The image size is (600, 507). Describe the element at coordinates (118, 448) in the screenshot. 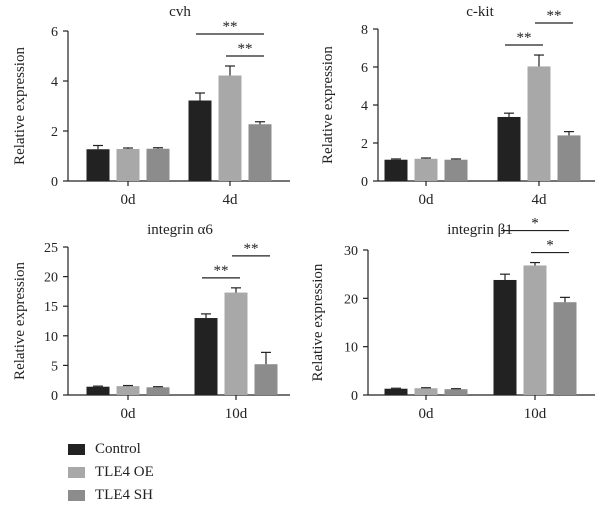

I see `legend-label: Control` at that location.